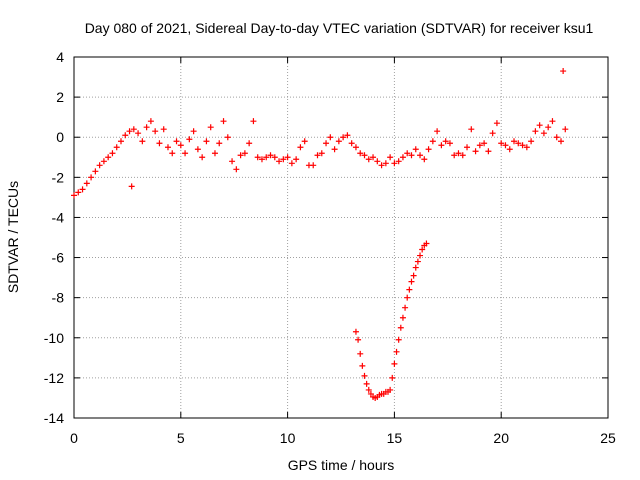 The height and width of the screenshot is (480, 640). What do you see at coordinates (60, 57) in the screenshot?
I see `y-tick-label: 4` at bounding box center [60, 57].